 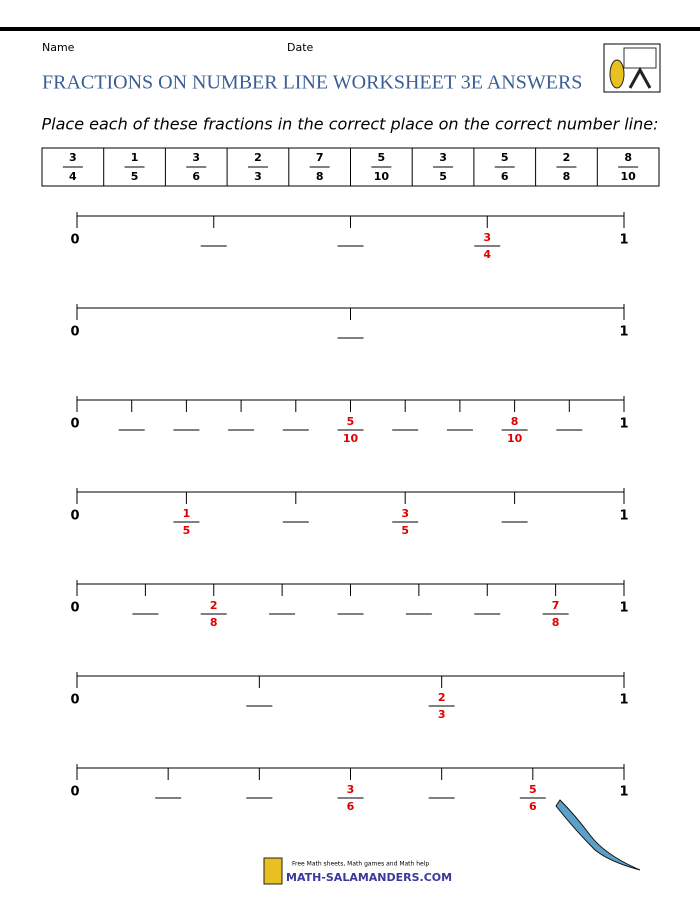 What do you see at coordinates (349, 696) in the screenshot?
I see `number-line: 2 3 0 1` at bounding box center [349, 696].